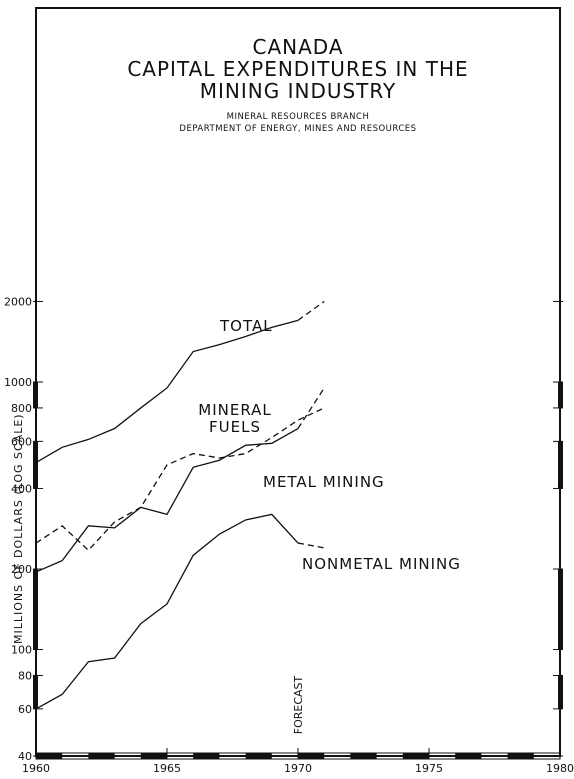 Image resolution: width=574 pixels, height=779 pixels. Describe the element at coordinates (25, 756) in the screenshot. I see `y-tick-label: 40` at that location.